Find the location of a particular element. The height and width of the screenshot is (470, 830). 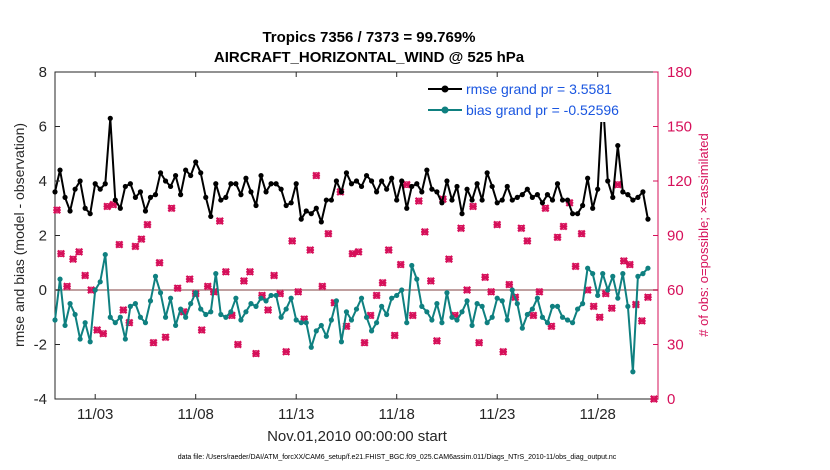

y-right-tick-label: 150 is located at coordinates (679, 127).